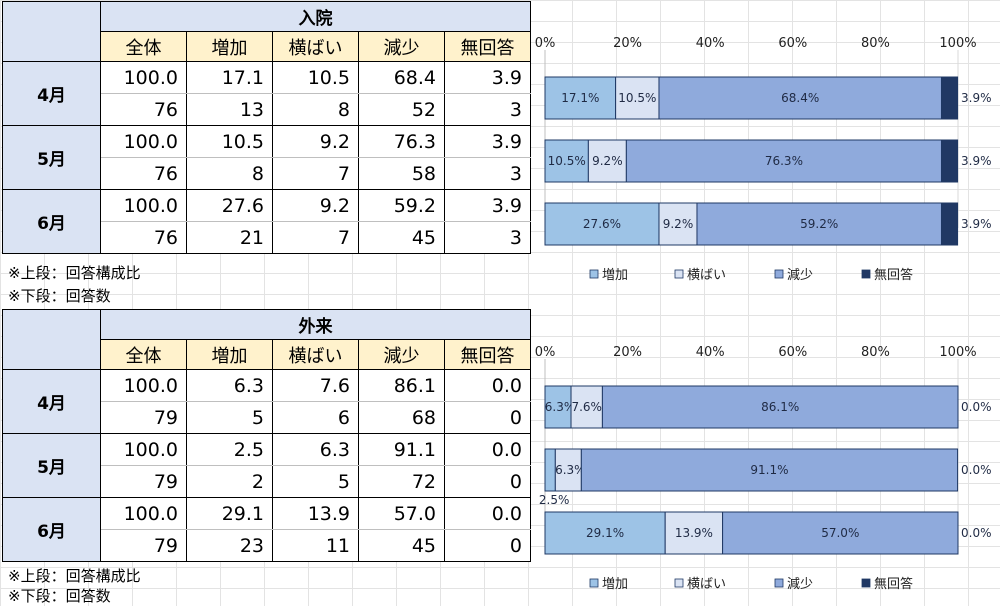  I want to click on table-row: 6月 100.0 29.1 13.9 57.0 0.0, so click(266, 529).